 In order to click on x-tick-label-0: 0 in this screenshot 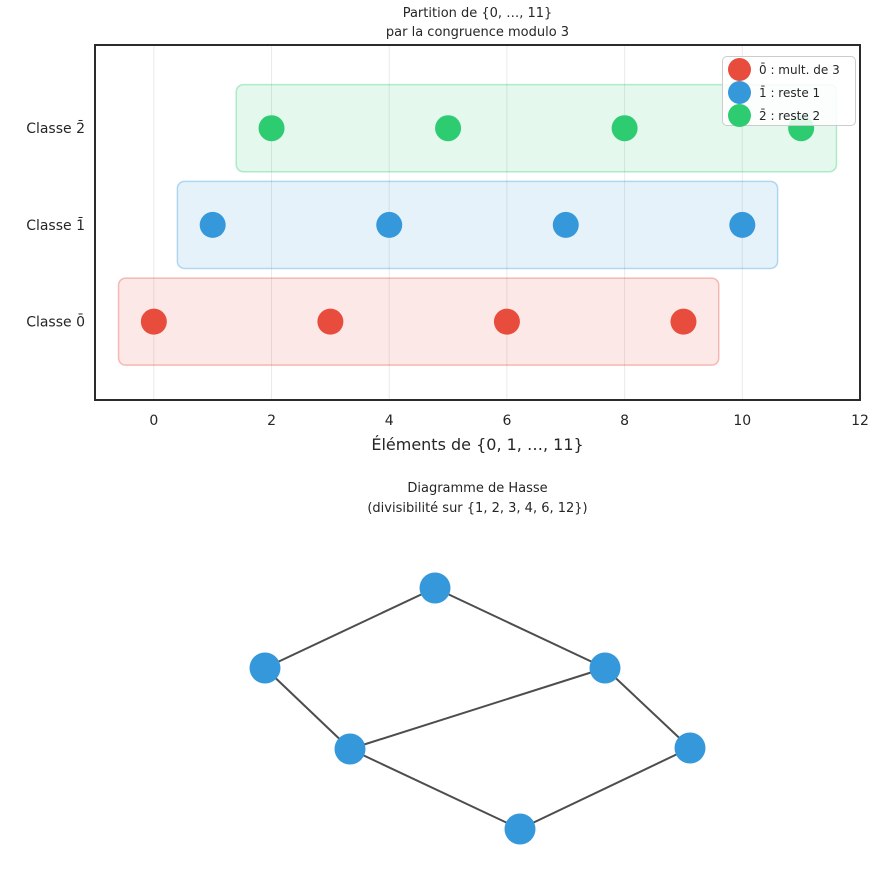, I will do `click(153, 421)`.